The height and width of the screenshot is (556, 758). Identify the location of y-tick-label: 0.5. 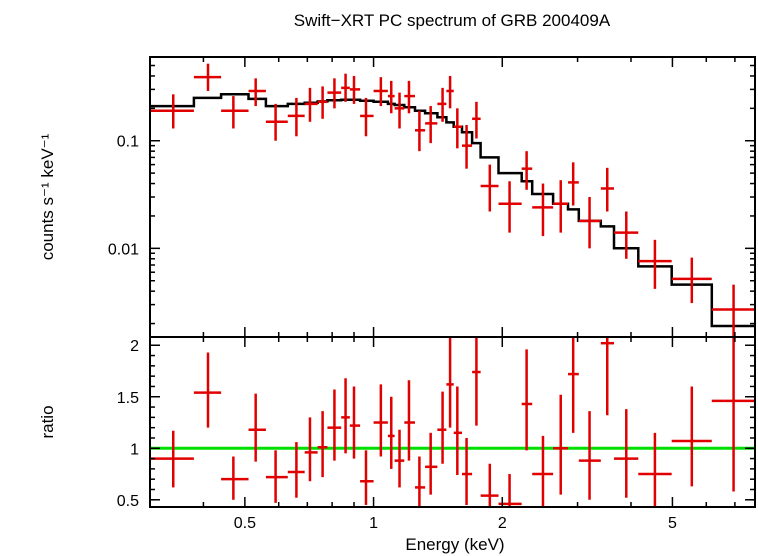
(128, 501).